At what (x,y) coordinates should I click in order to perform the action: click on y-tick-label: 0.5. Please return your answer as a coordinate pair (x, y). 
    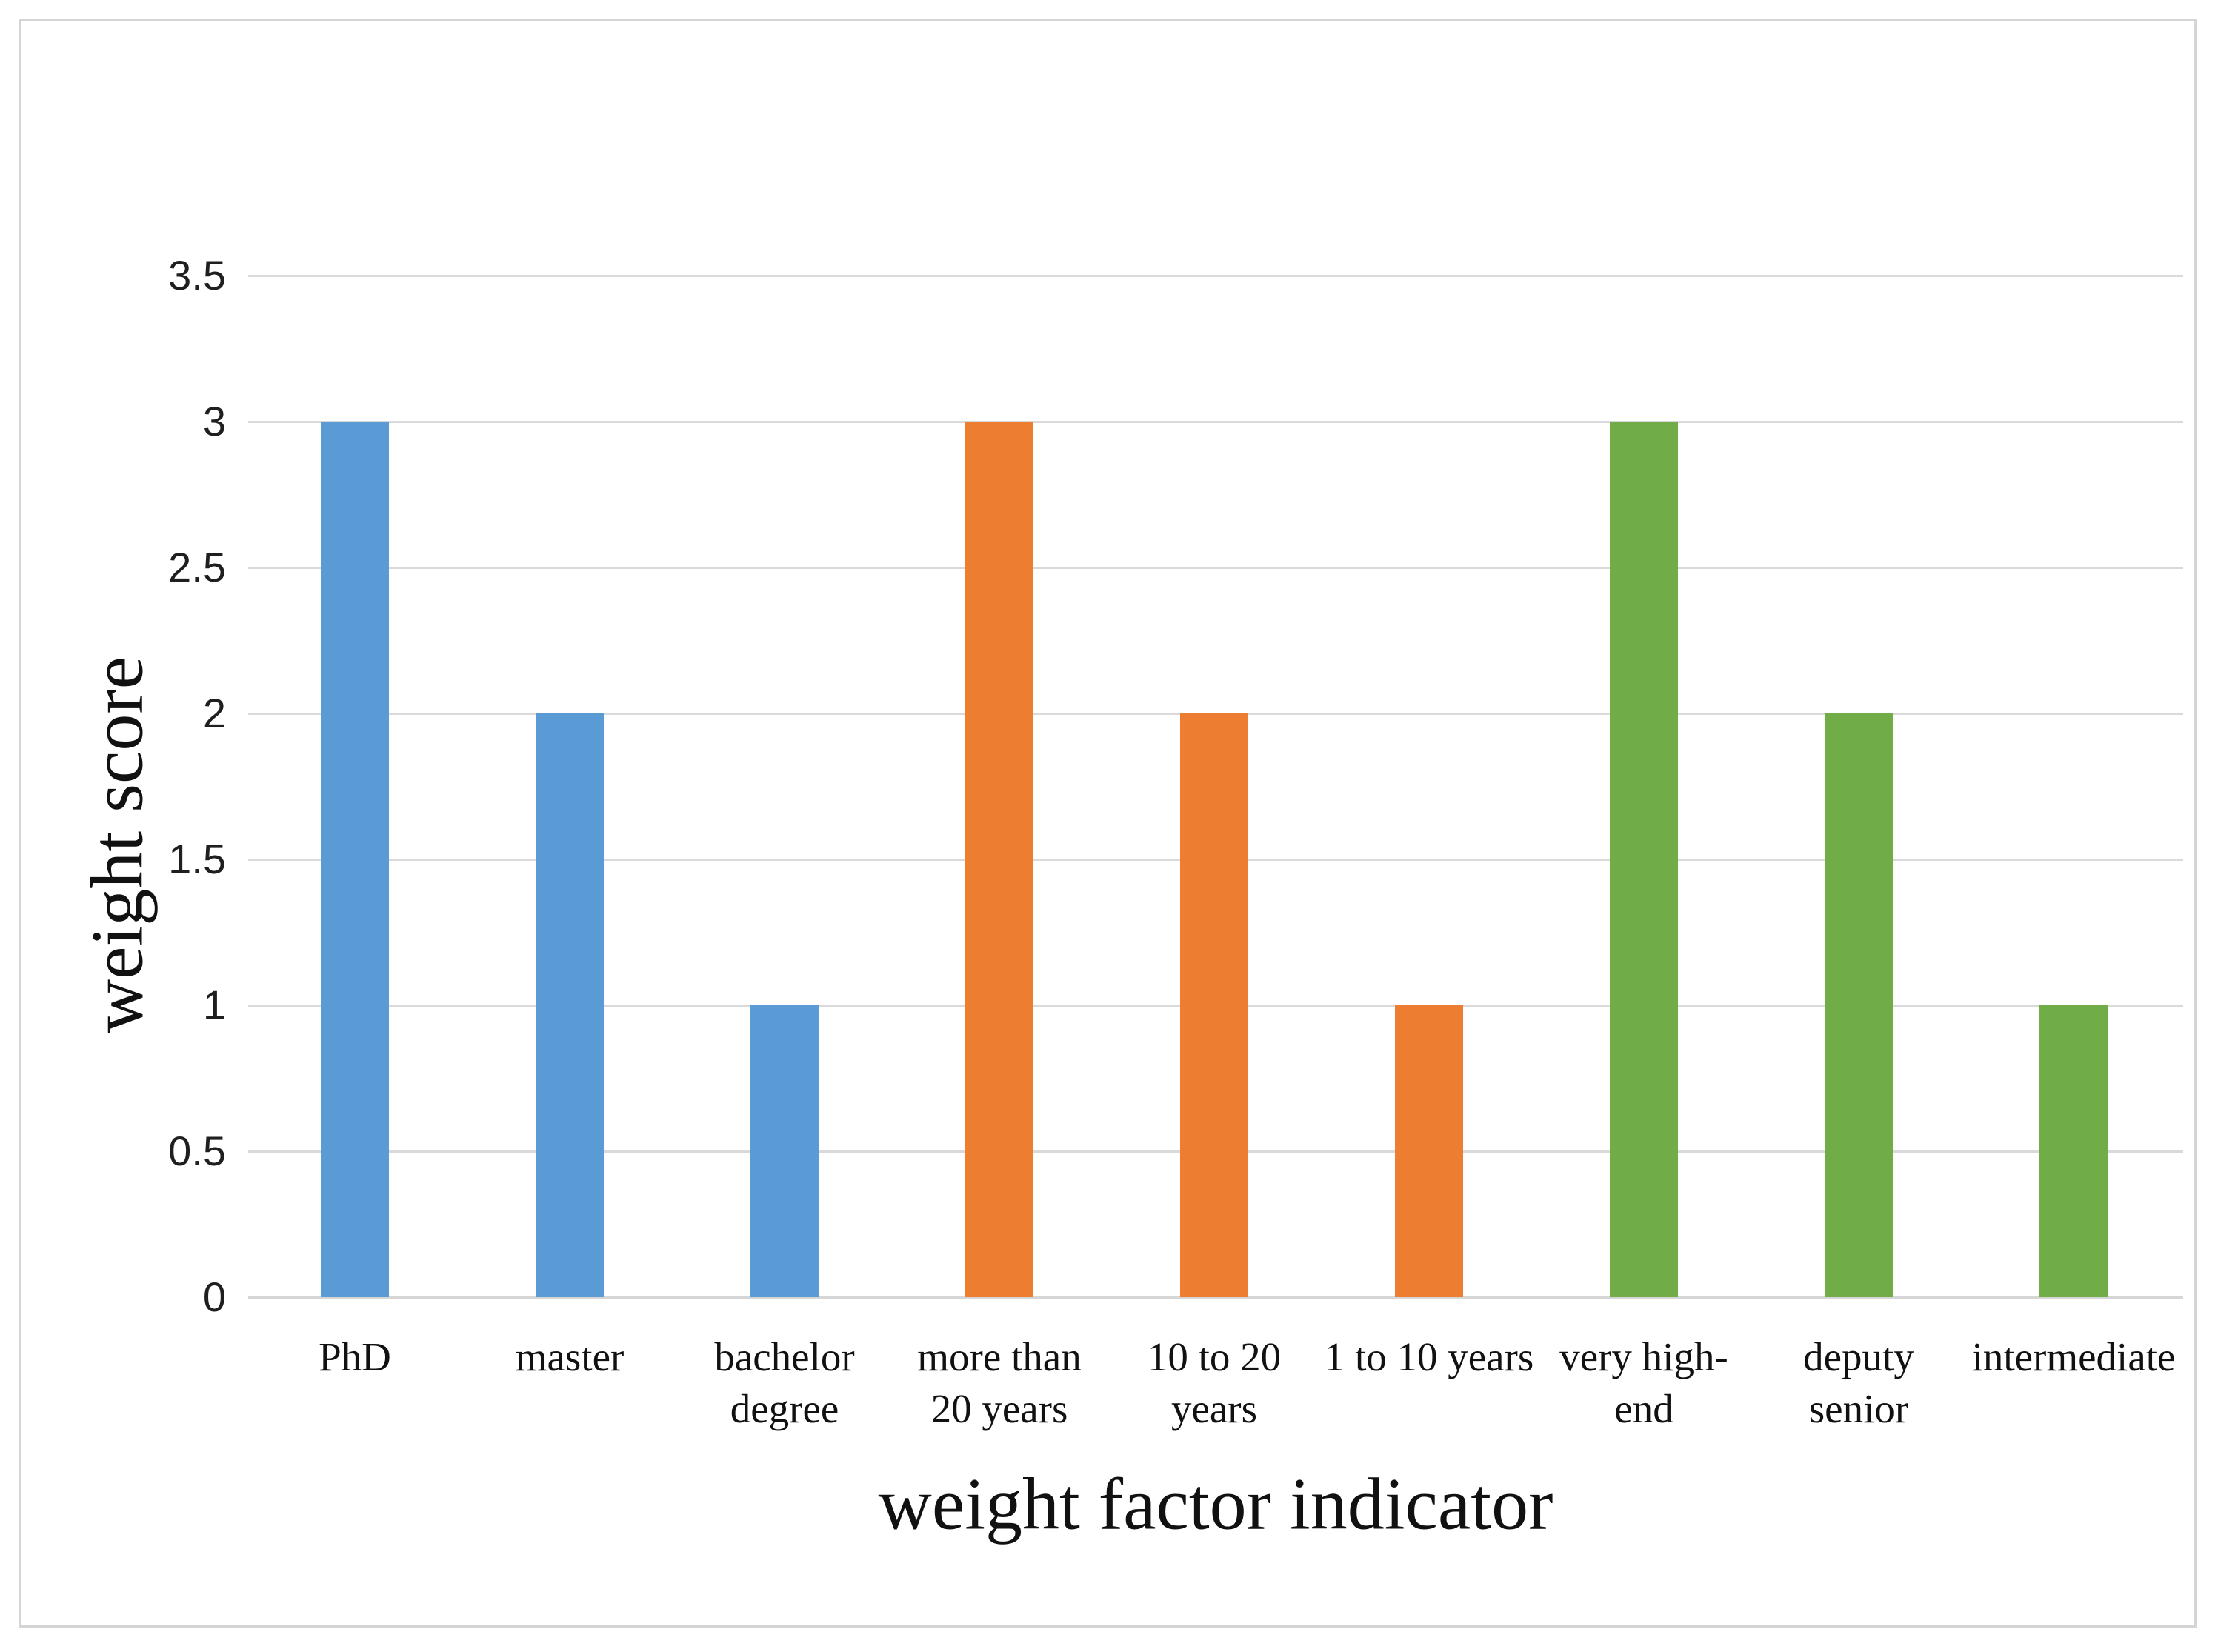
    Looking at the image, I should click on (197, 1151).